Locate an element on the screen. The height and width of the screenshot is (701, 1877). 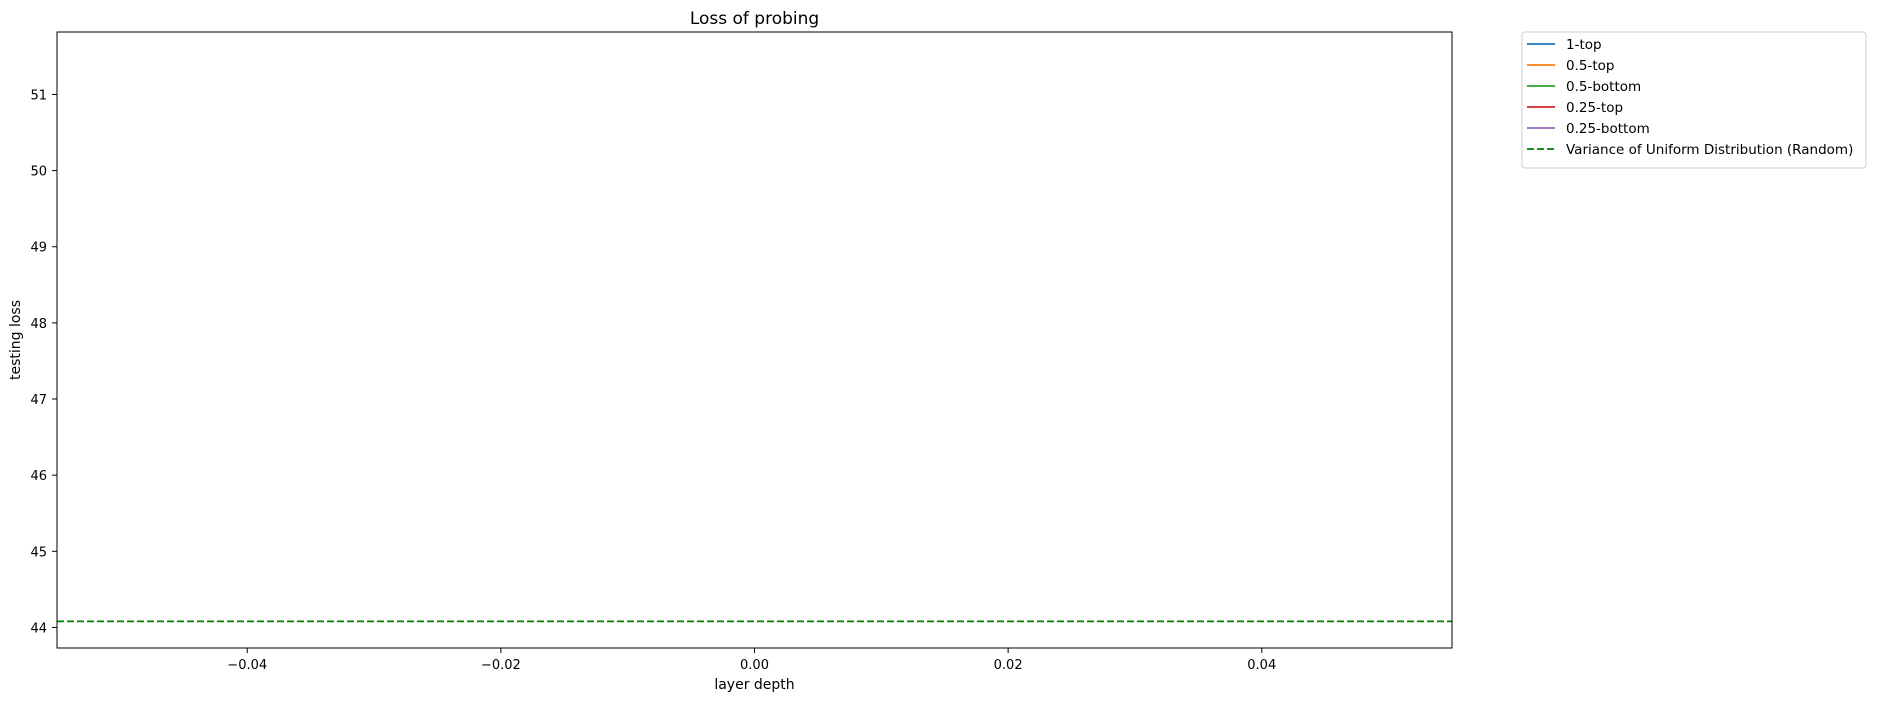
y-tick-label: 50 is located at coordinates (38, 172).